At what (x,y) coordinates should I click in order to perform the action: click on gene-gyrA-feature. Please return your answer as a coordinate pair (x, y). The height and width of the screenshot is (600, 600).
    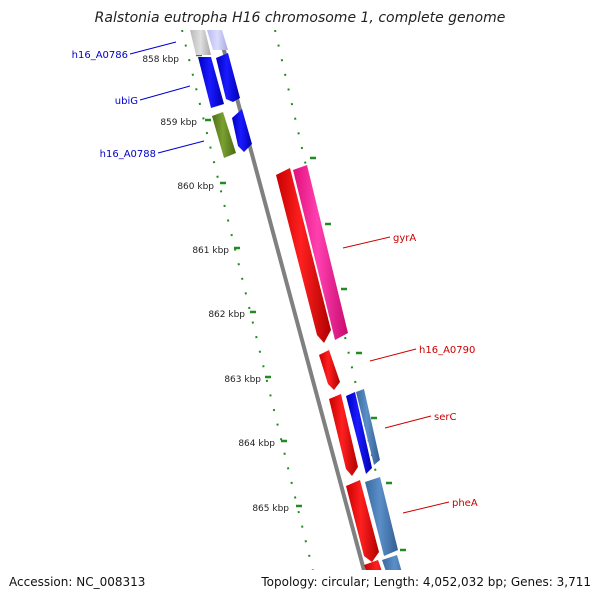
    Looking at the image, I should click on (303, 255).